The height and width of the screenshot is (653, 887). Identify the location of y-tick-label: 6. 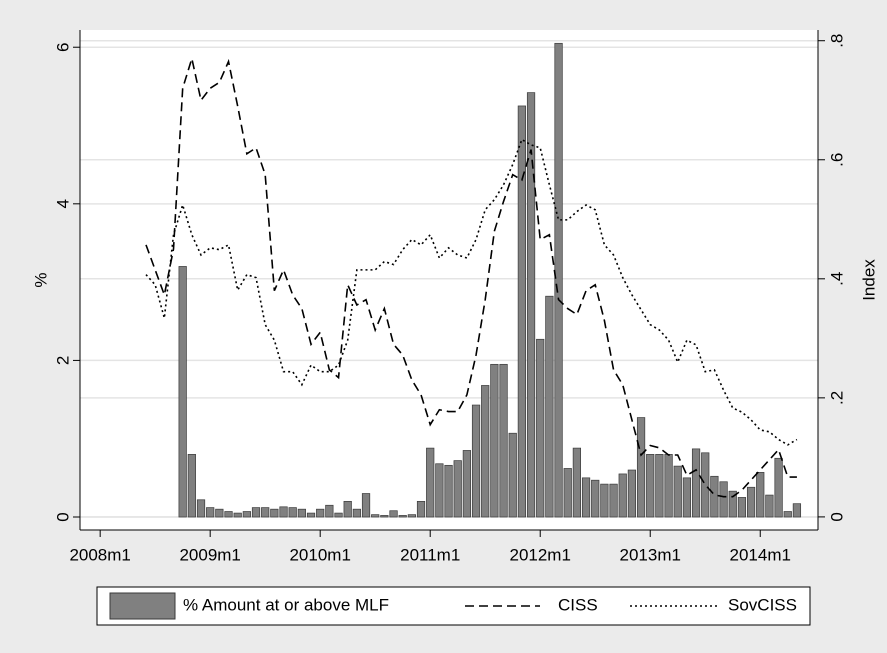
(62, 46).